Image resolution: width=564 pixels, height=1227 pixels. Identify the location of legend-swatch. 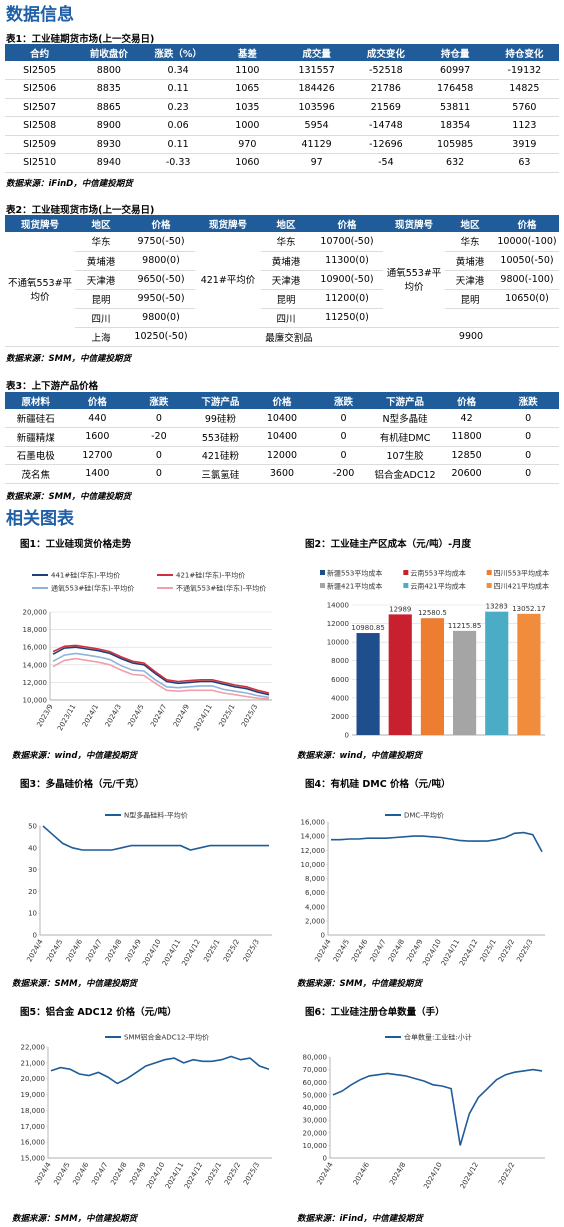
(406, 585).